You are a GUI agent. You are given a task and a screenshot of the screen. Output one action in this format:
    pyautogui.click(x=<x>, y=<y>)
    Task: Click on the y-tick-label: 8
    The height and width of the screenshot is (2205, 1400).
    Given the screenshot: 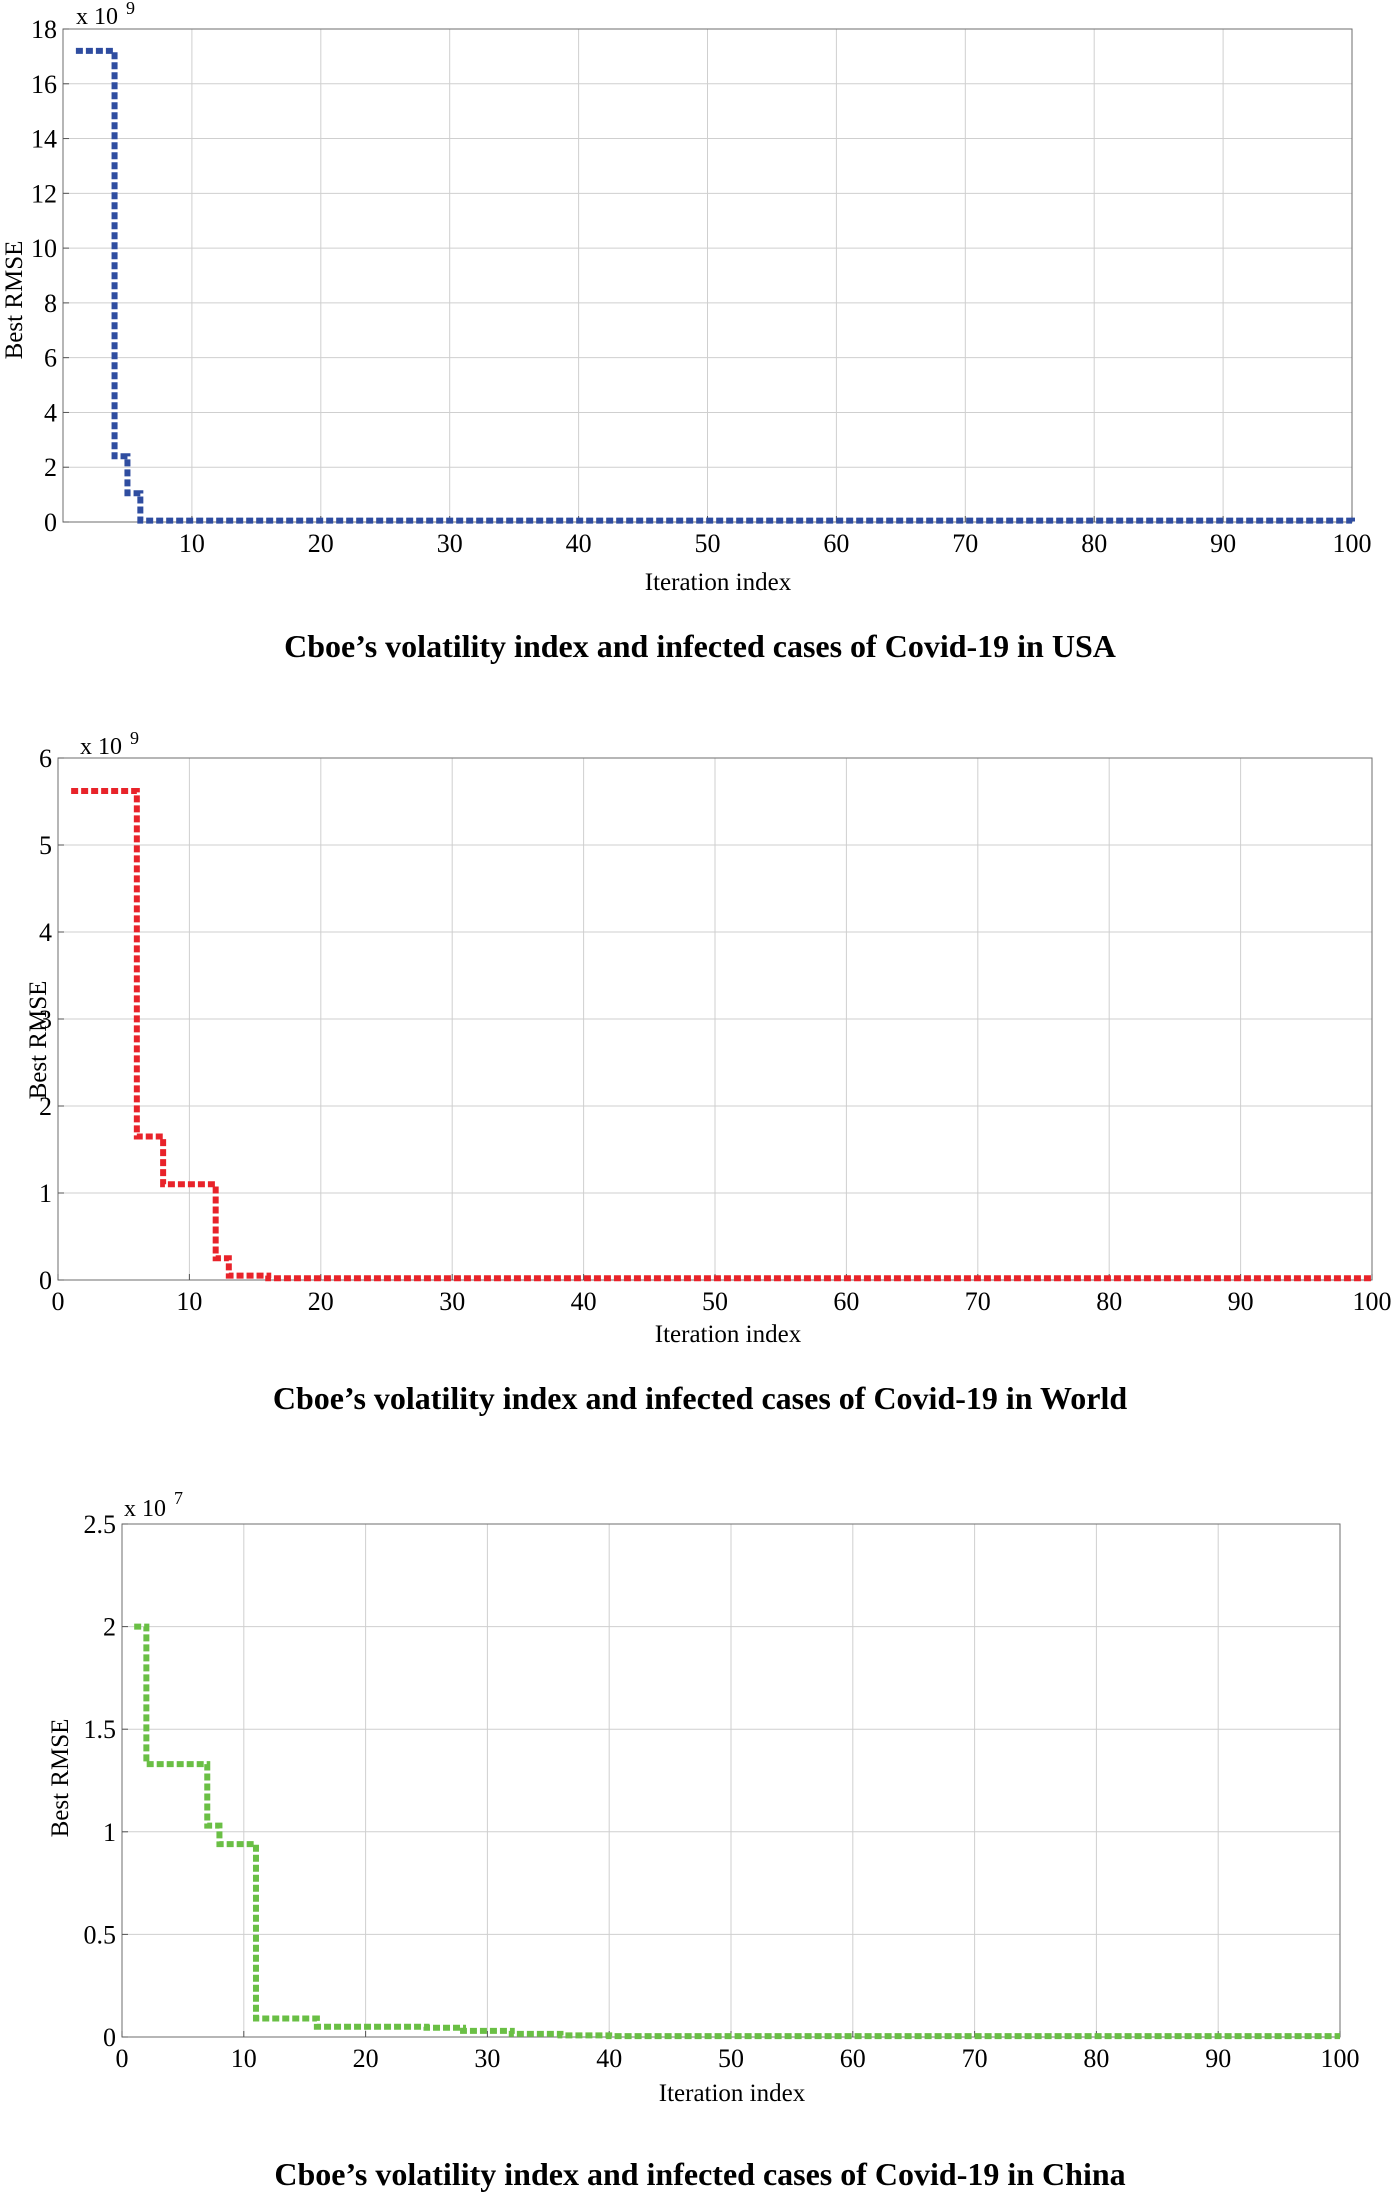 What is the action you would take?
    pyautogui.click(x=50, y=303)
    